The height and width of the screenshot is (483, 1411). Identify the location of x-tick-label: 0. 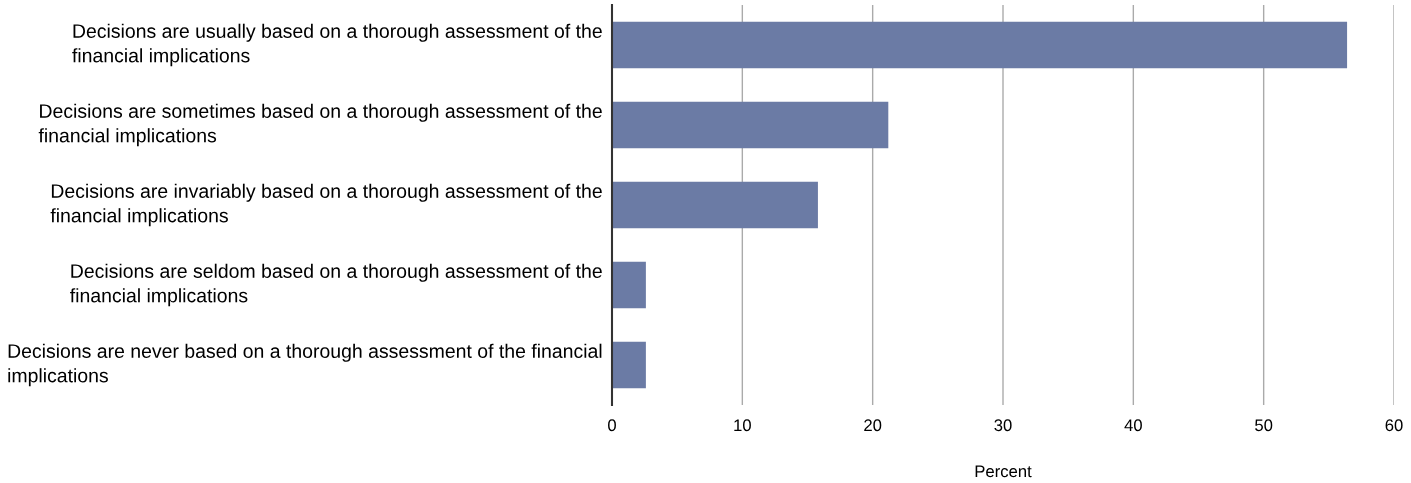
(612, 425).